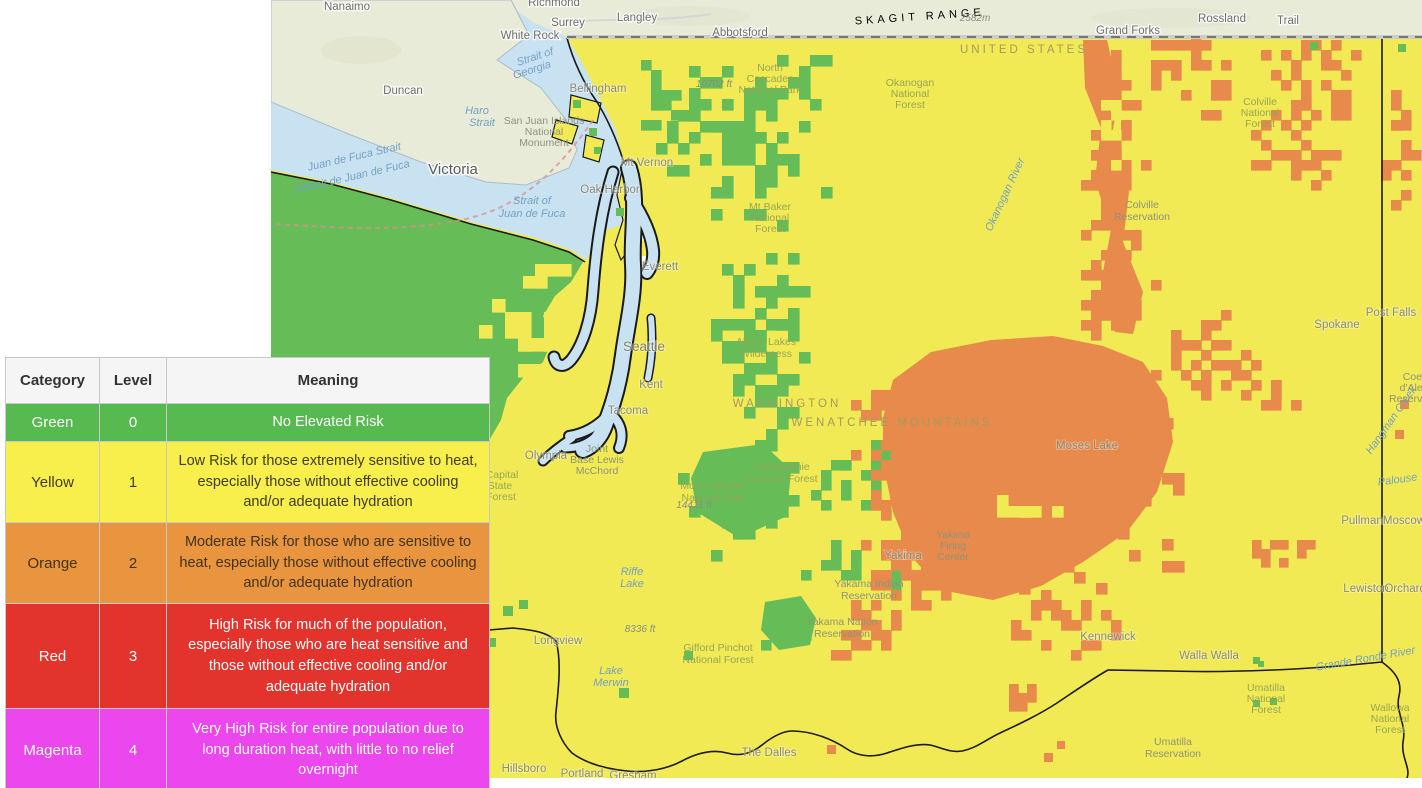 This screenshot has height=788, width=1422. Describe the element at coordinates (766, 354) in the screenshot. I see `map-label: Wilderness` at that location.